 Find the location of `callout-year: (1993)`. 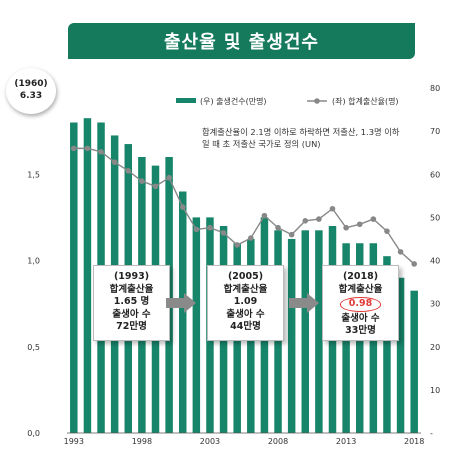

callout-year: (1993) is located at coordinates (131, 276).